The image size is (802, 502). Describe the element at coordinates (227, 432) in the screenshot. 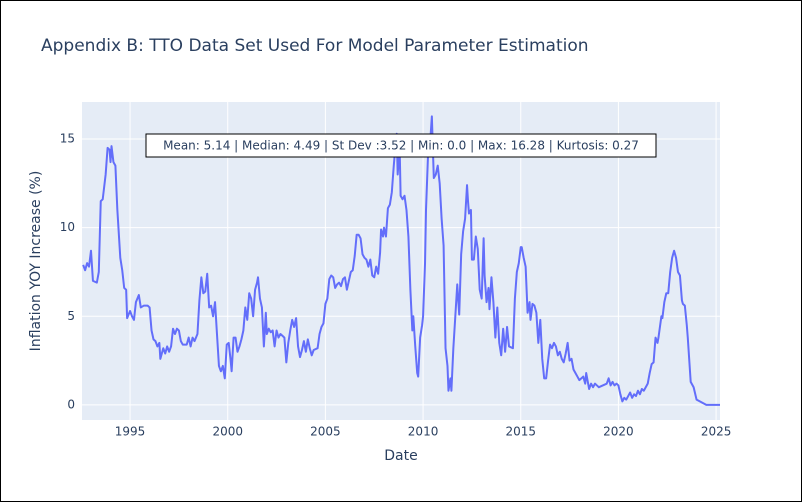

I see `x-tick-label: 2000` at that location.